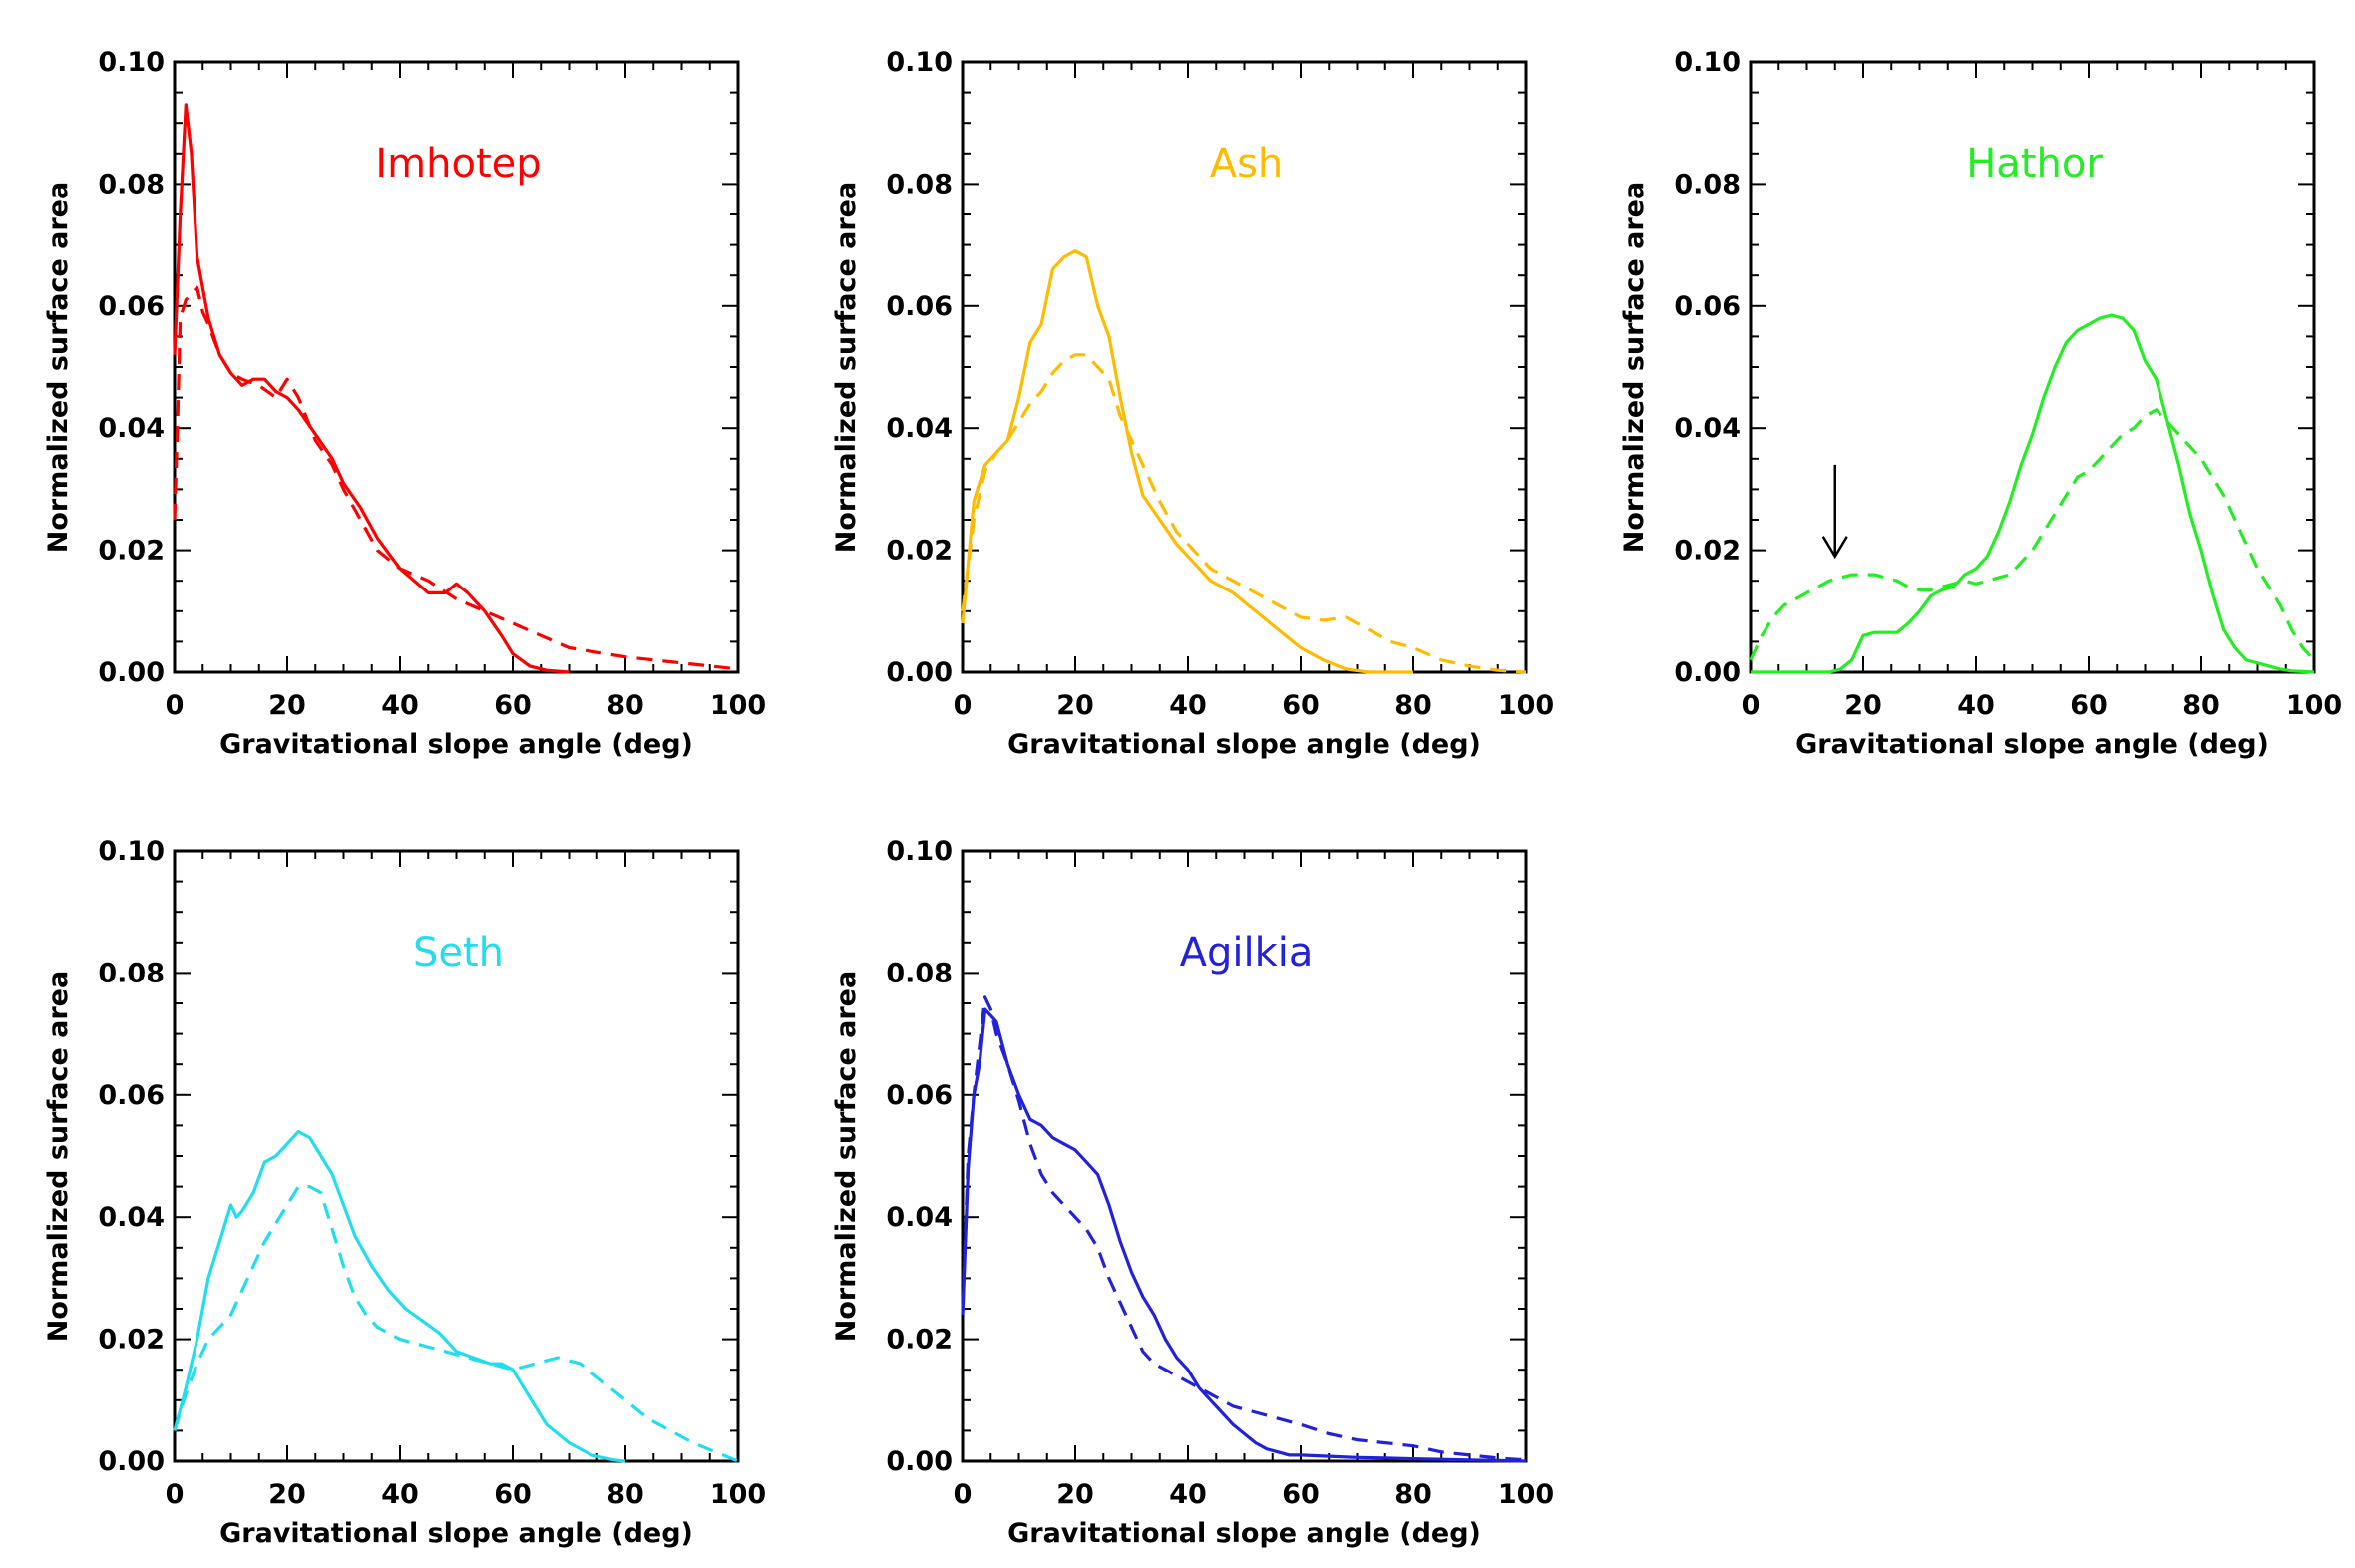 The width and height of the screenshot is (2355, 1568). Describe the element at coordinates (458, 164) in the screenshot. I see `panel-title: Imhotep` at that location.